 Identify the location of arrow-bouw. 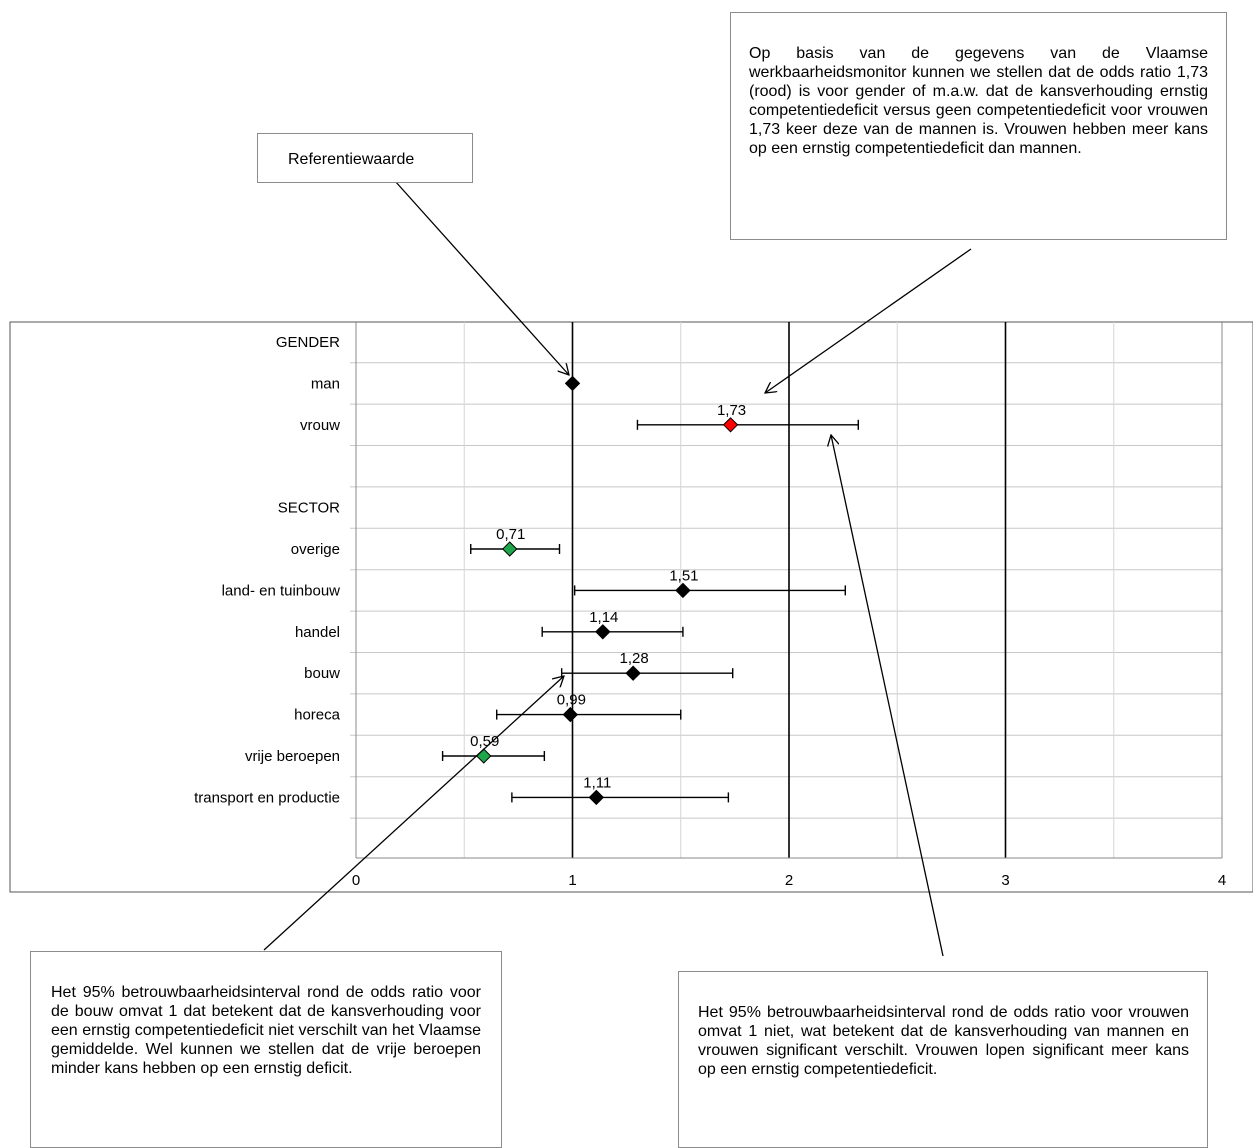
(413, 813).